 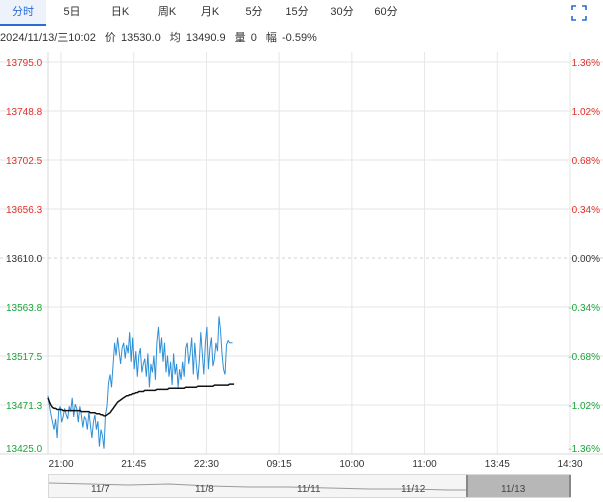 What do you see at coordinates (258, 486) in the screenshot?
I see `navigator-sparkline` at bounding box center [258, 486].